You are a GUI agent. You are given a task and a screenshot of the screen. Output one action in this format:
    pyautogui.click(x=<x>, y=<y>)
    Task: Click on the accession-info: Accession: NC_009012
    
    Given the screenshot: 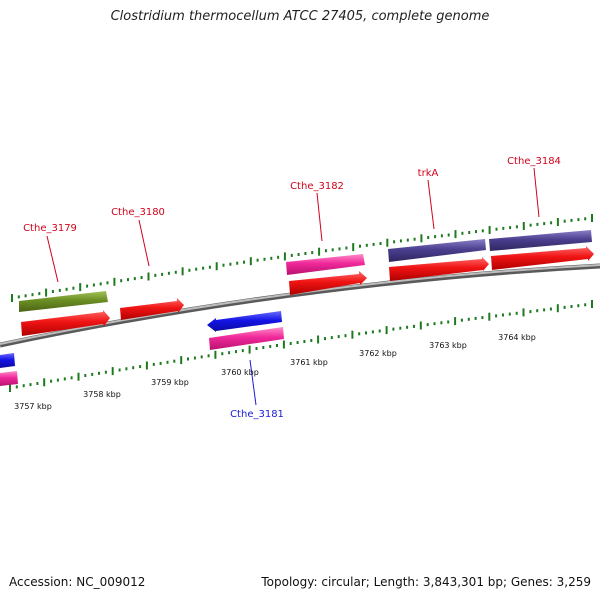 What is the action you would take?
    pyautogui.click(x=77, y=582)
    